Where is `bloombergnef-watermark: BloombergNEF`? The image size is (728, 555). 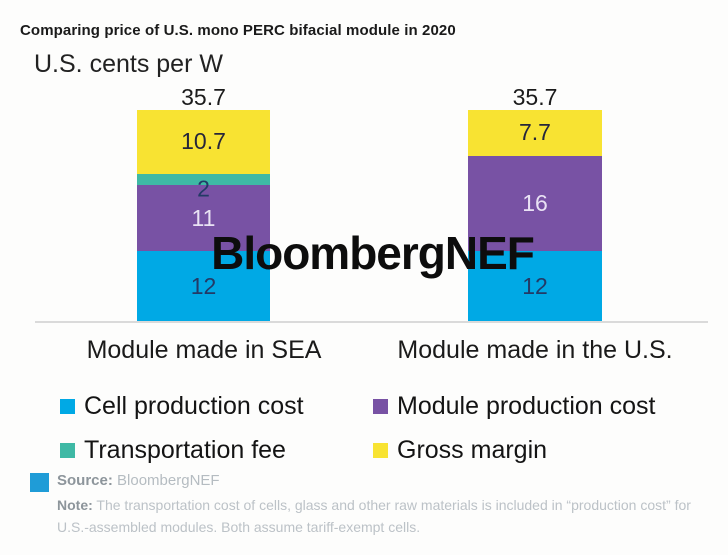
bloombergnef-watermark: BloombergNEF is located at coordinates (373, 253).